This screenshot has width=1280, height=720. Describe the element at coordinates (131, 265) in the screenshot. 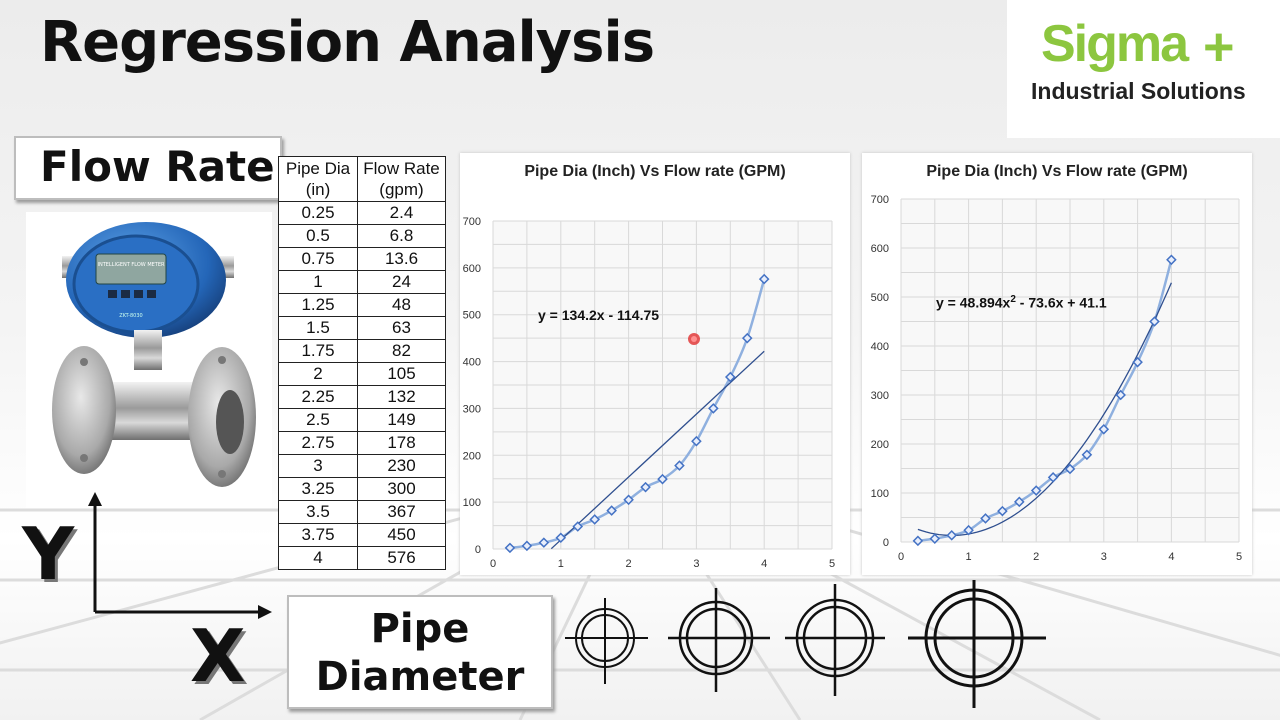

I see `meter-display-text: INTELLIGENT FLOW METER` at that location.